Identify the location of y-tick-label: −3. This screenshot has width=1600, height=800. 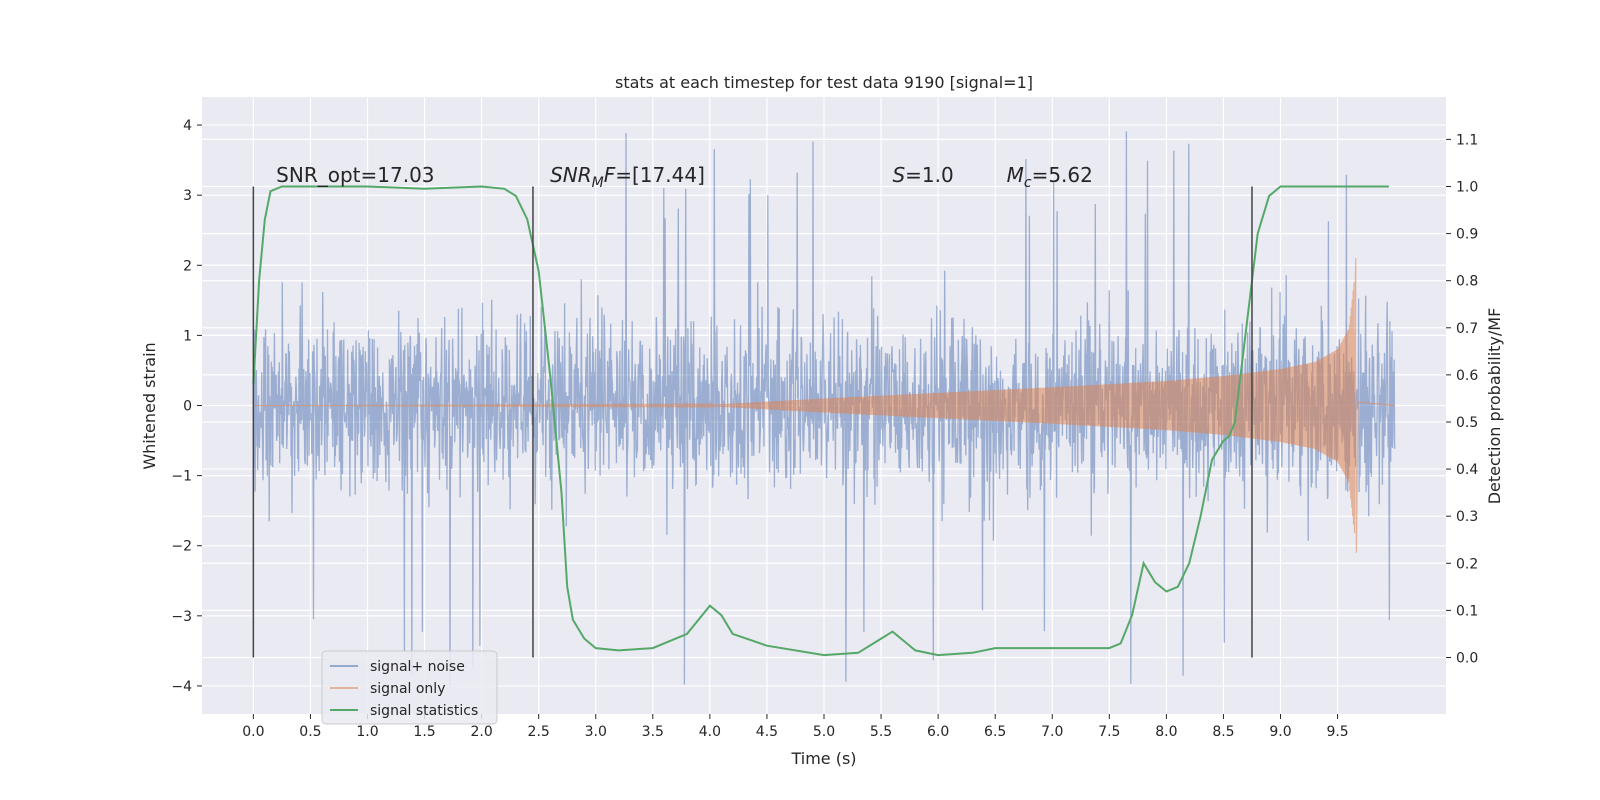
(181, 617).